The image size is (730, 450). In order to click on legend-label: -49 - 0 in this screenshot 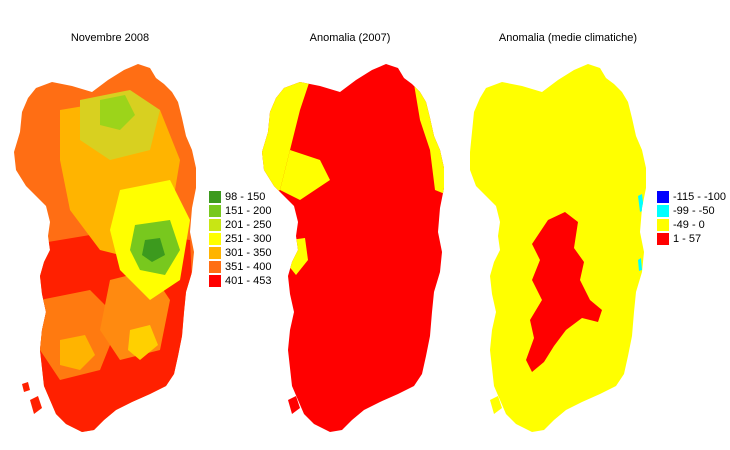, I will do `click(689, 225)`.